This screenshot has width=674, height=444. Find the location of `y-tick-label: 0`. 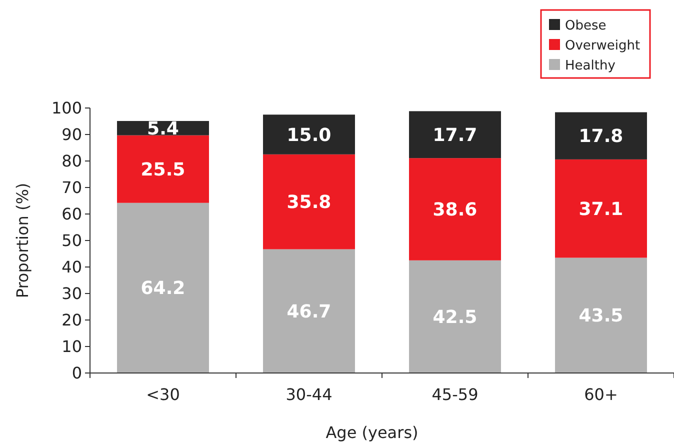

y-tick-label: 0 is located at coordinates (77, 373).